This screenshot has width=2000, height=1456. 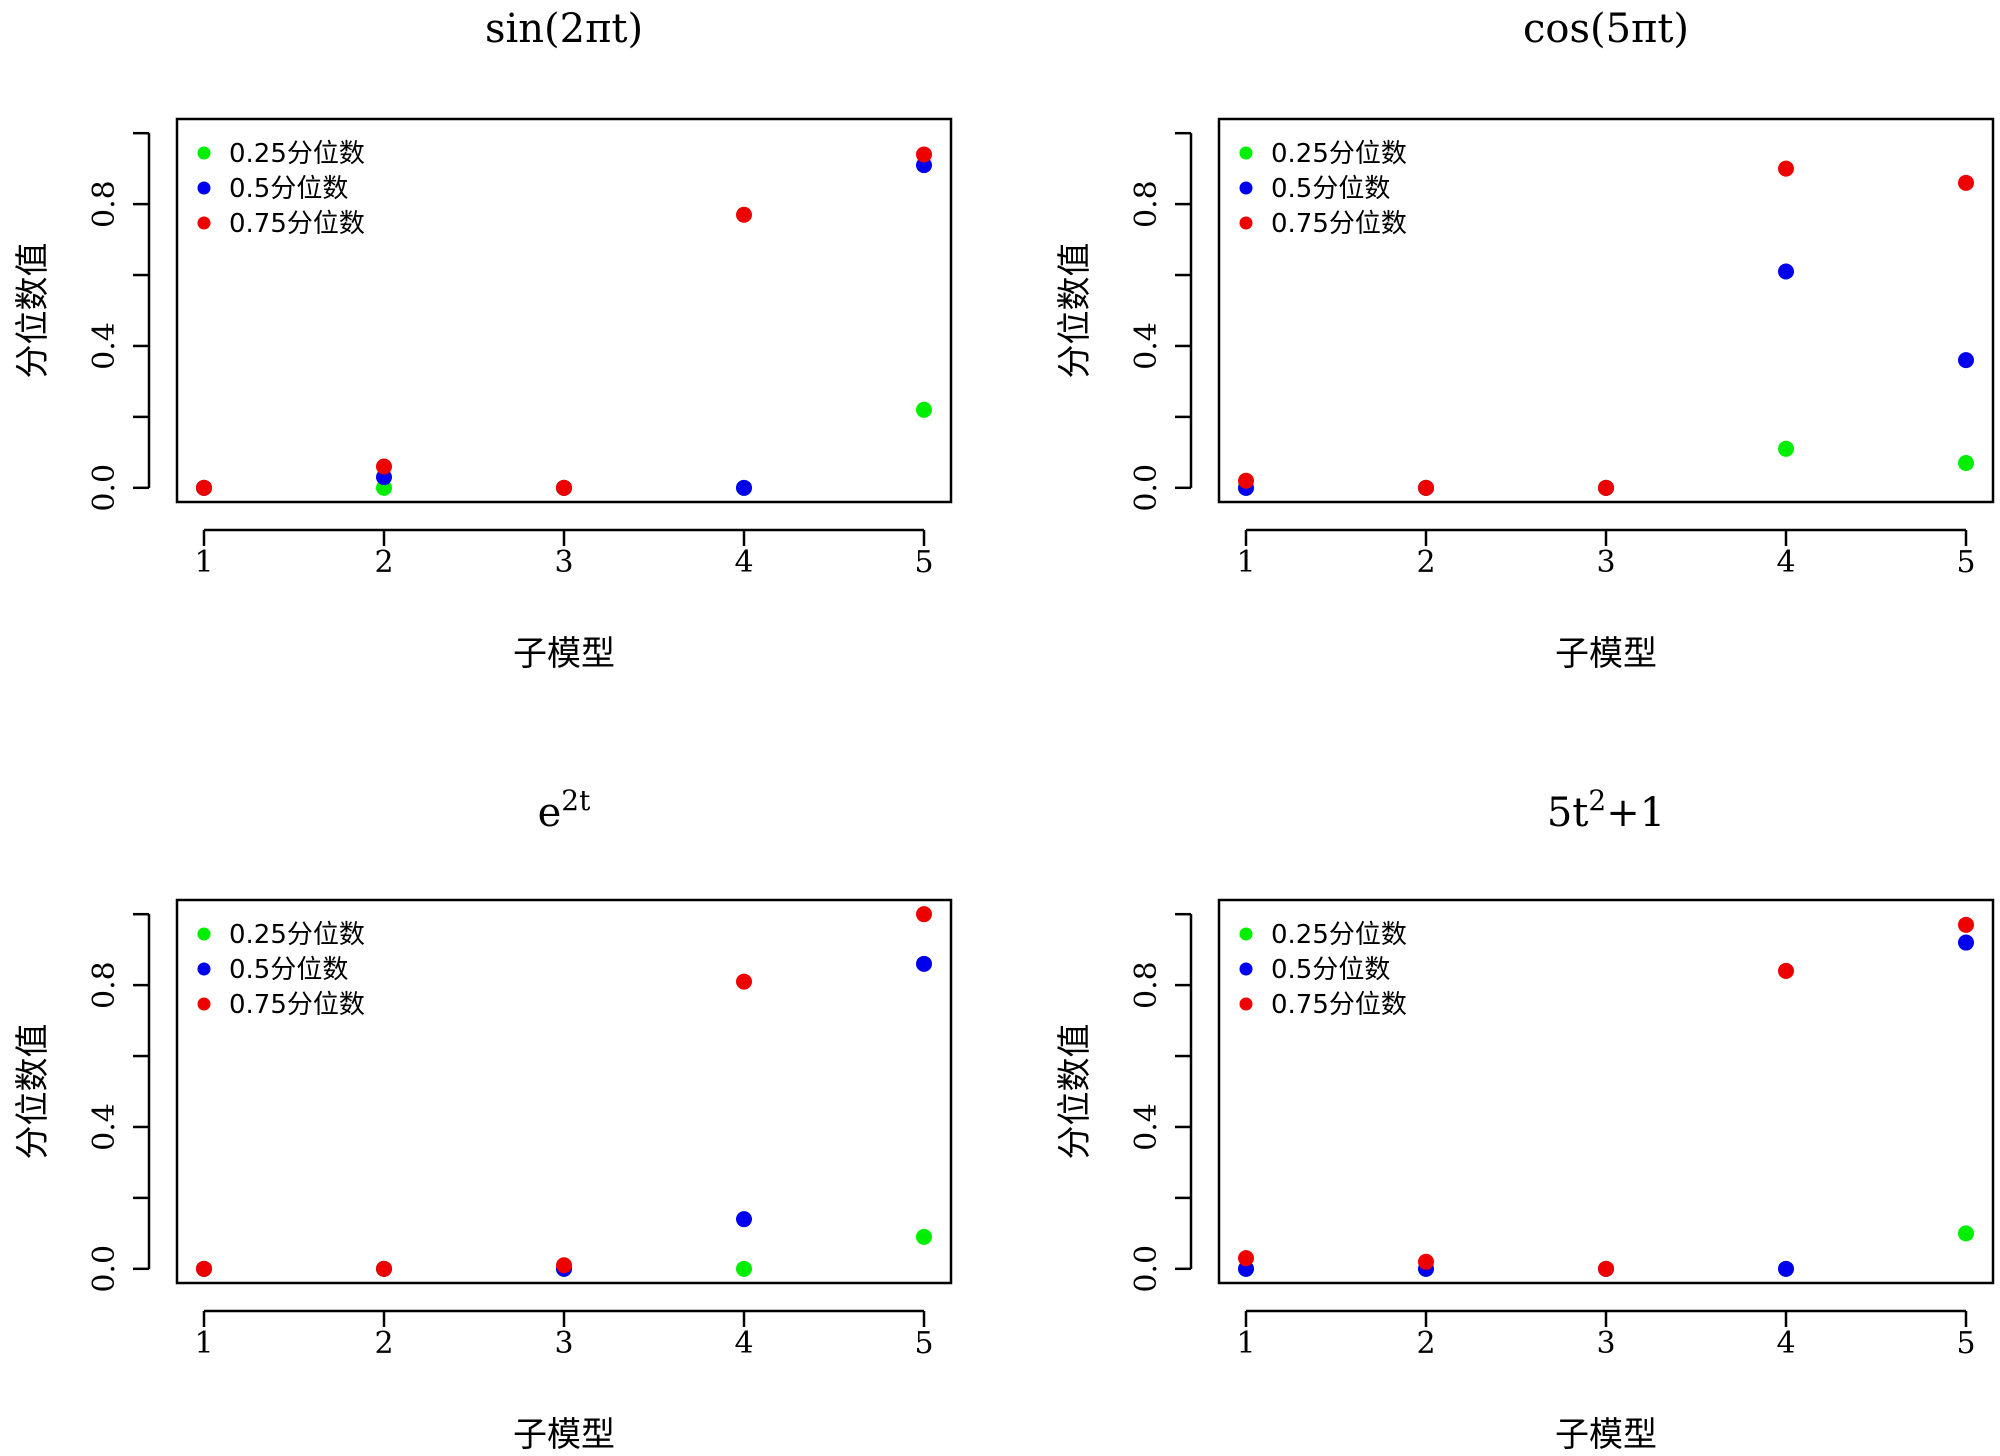 What do you see at coordinates (1635, 813) in the screenshot?
I see `chart-title-tail: +1` at bounding box center [1635, 813].